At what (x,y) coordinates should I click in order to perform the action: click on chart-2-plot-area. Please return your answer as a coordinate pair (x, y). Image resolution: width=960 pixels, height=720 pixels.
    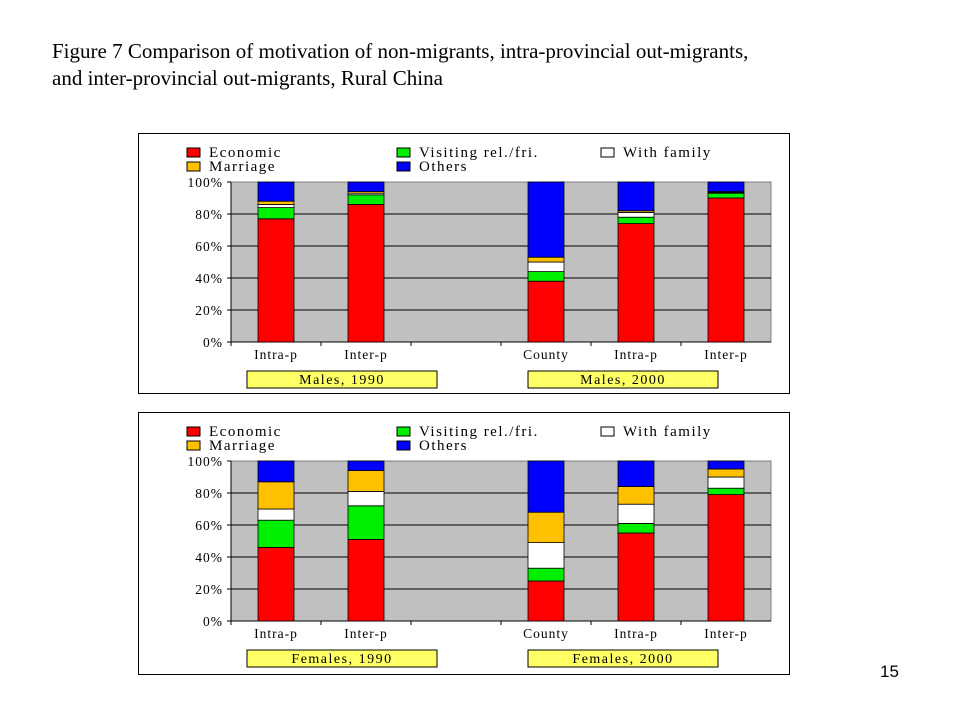
    Looking at the image, I should click on (501, 541).